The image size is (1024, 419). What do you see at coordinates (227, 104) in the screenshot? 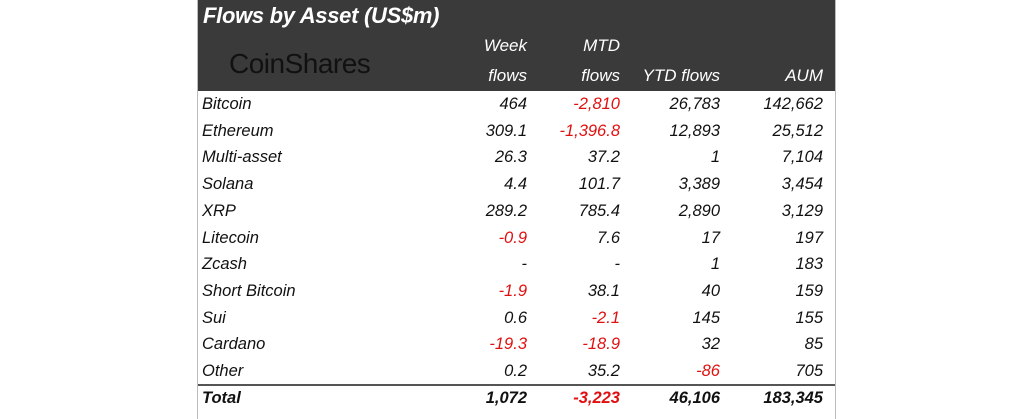
I see `asset-name: Bitcoin` at bounding box center [227, 104].